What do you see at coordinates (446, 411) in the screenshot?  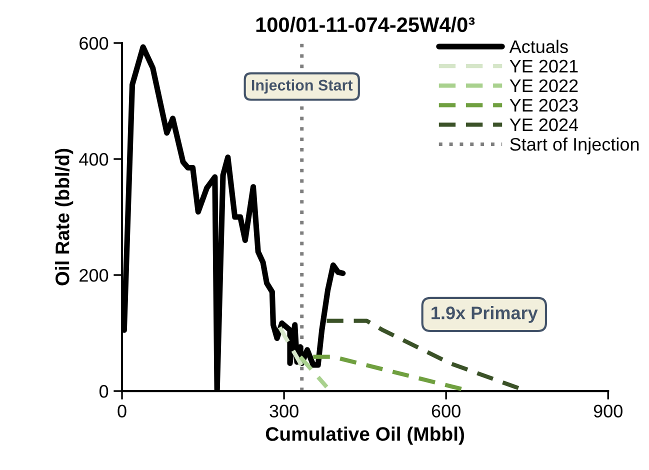 I see `x-tick-label: 600` at bounding box center [446, 411].